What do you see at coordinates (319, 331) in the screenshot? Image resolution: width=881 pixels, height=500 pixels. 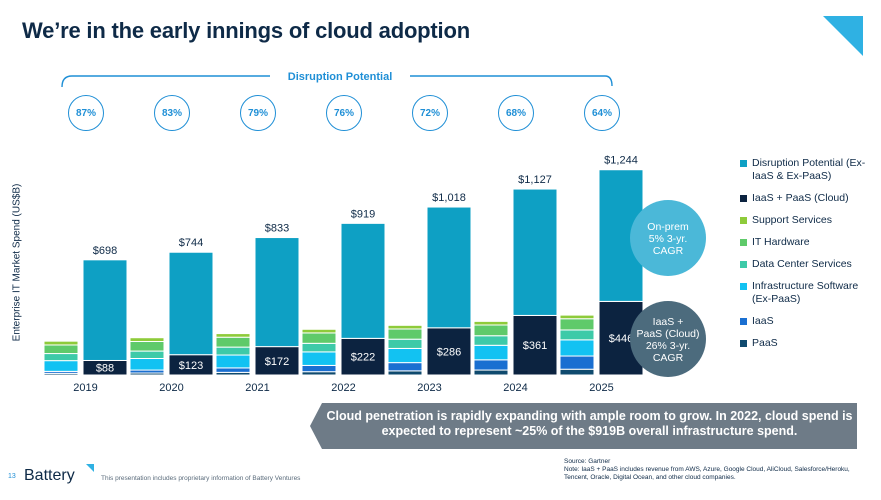 I see `bar-support-services-2022` at bounding box center [319, 331].